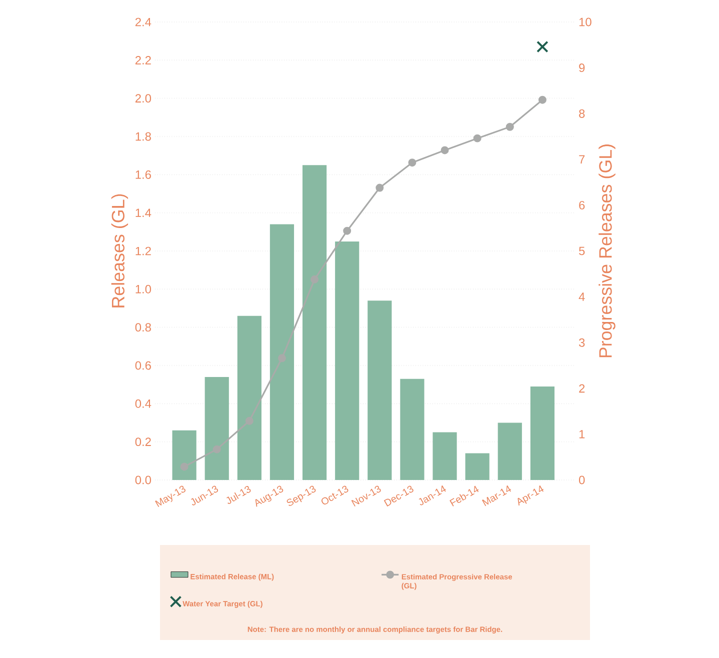 This screenshot has width=719, height=658. Describe the element at coordinates (143, 442) in the screenshot. I see `y-tick-label: 0.2` at that location.